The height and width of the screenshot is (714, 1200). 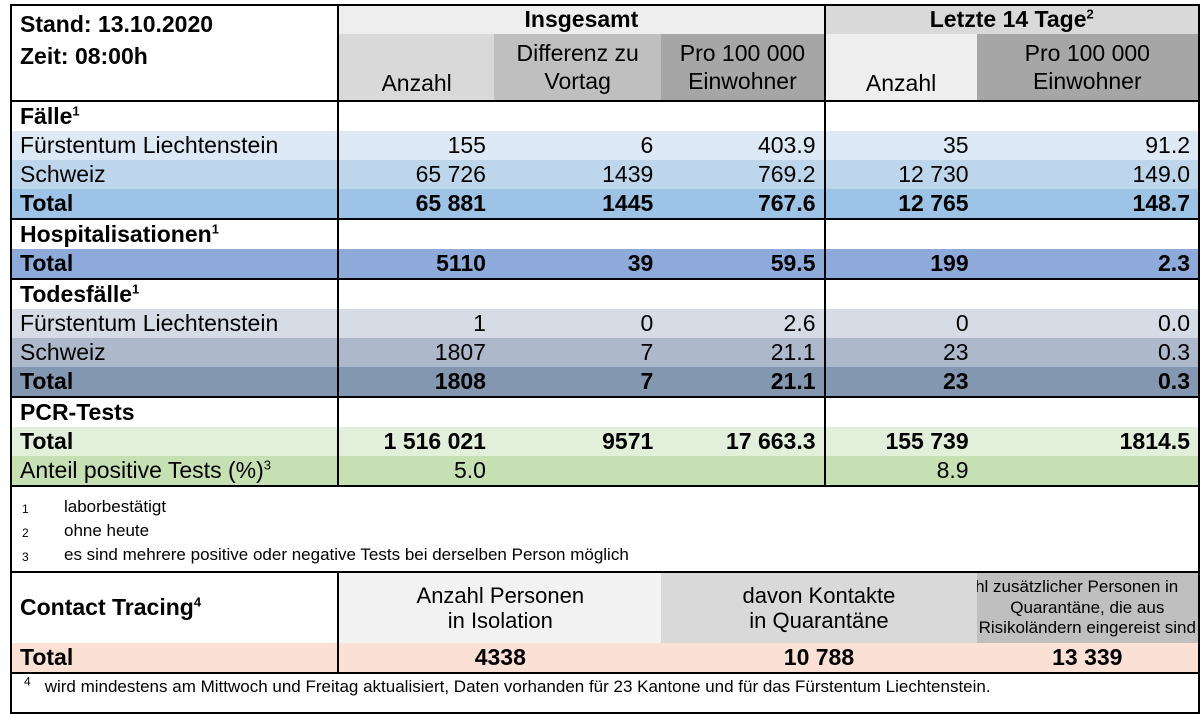 I want to click on cell-pro100k-14: 0.0, so click(x=1088, y=323).